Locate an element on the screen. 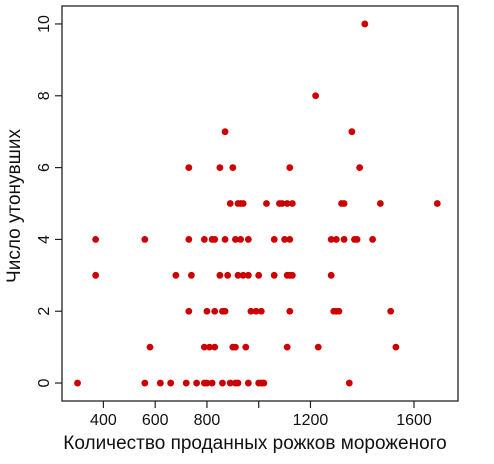 This screenshot has height=464, width=494. x-tick-label: 800 is located at coordinates (207, 420).